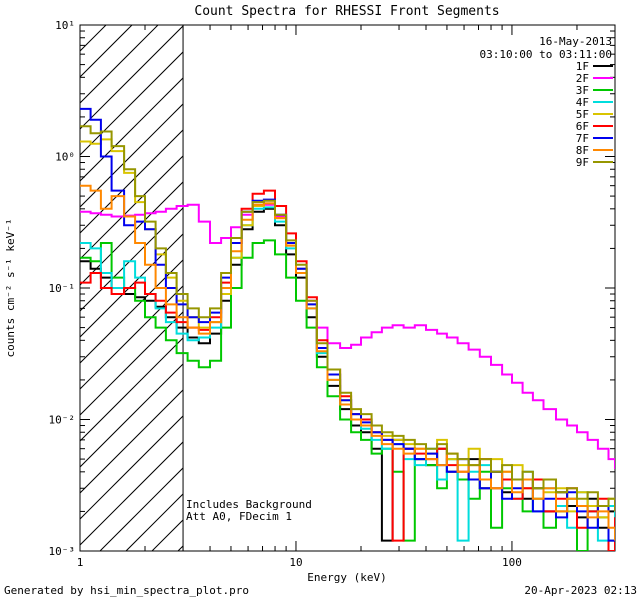  What do you see at coordinates (65, 157) in the screenshot?
I see `y-tick-label: 10⁰` at bounding box center [65, 157].